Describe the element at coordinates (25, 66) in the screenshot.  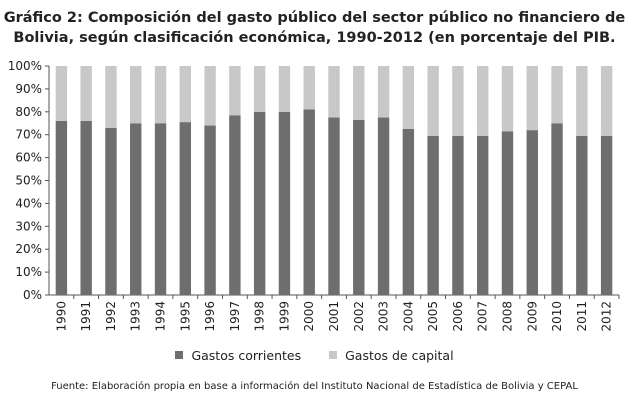
I see `y-tick-label: 100%` at that location.